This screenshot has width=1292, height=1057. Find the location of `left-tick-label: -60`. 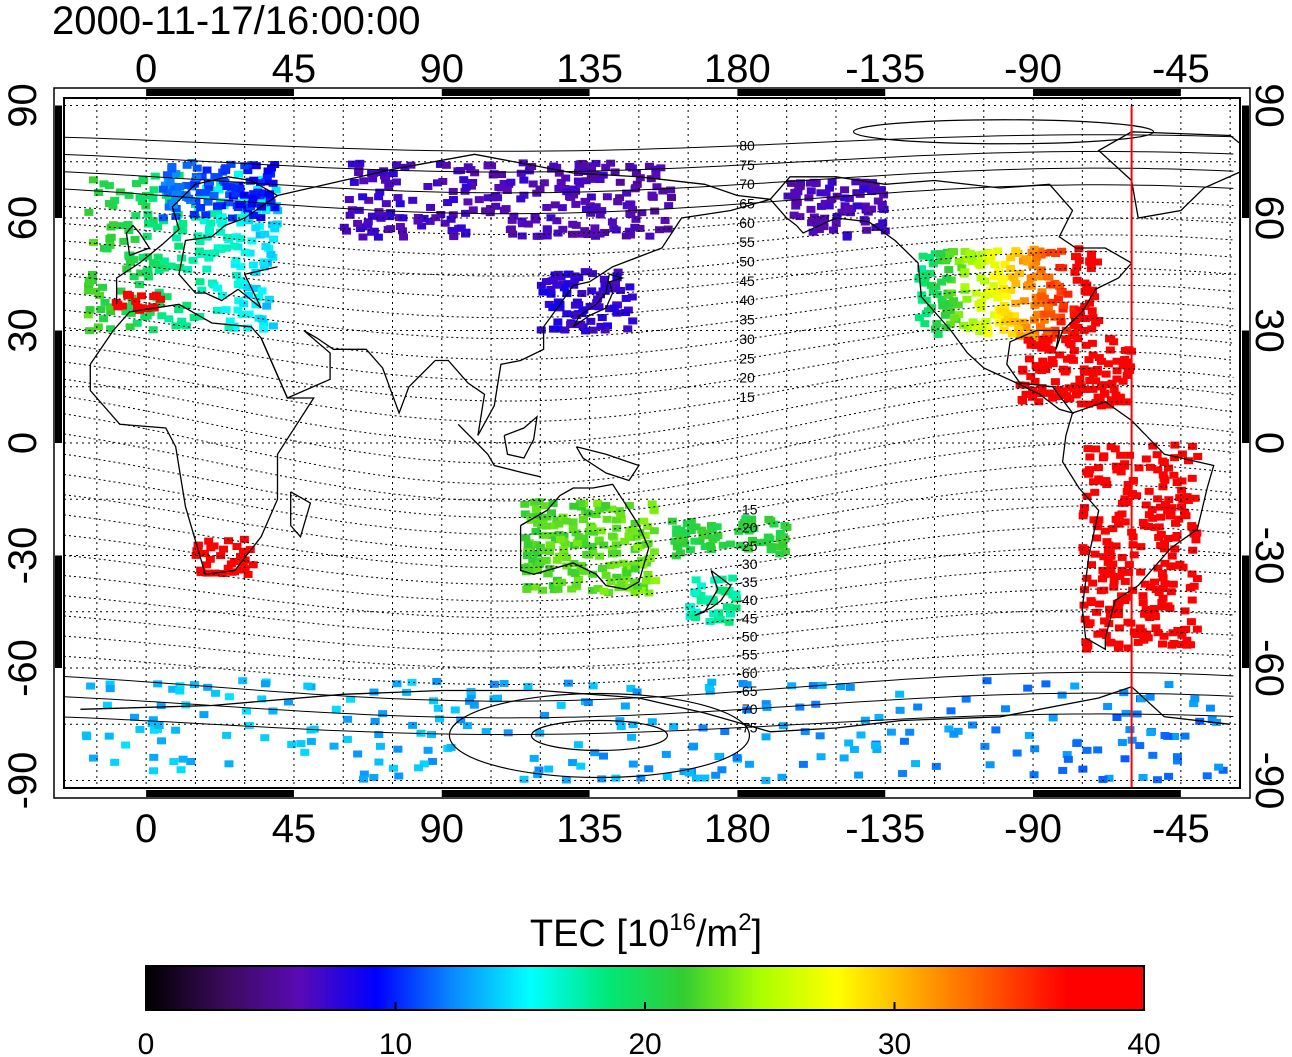

left-tick-label: -60 is located at coordinates (23, 668).